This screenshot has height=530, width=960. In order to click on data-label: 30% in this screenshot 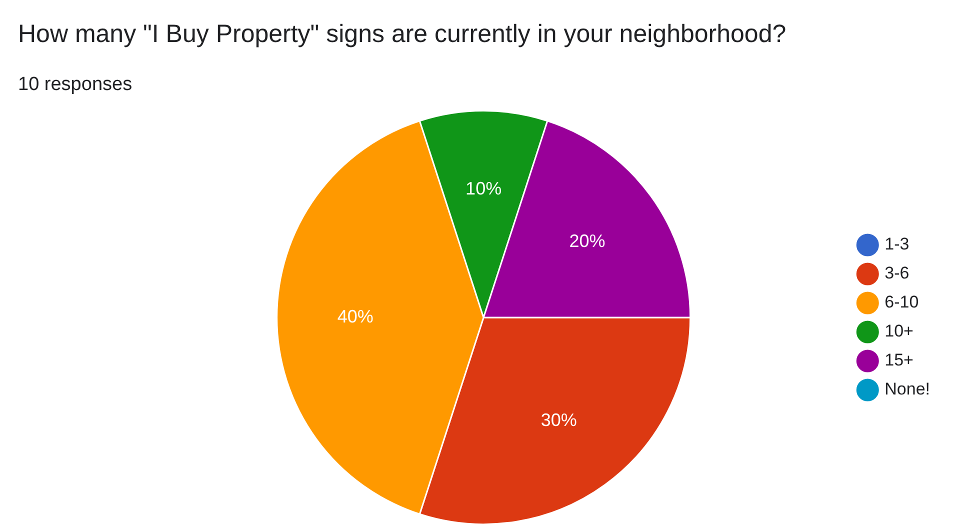, I will do `click(558, 420)`.